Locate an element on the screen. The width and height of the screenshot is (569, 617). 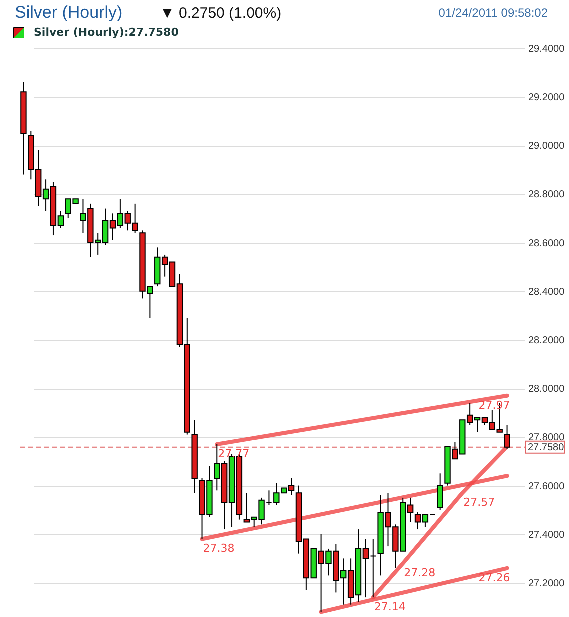
data-label: 27.77 is located at coordinates (234, 453).